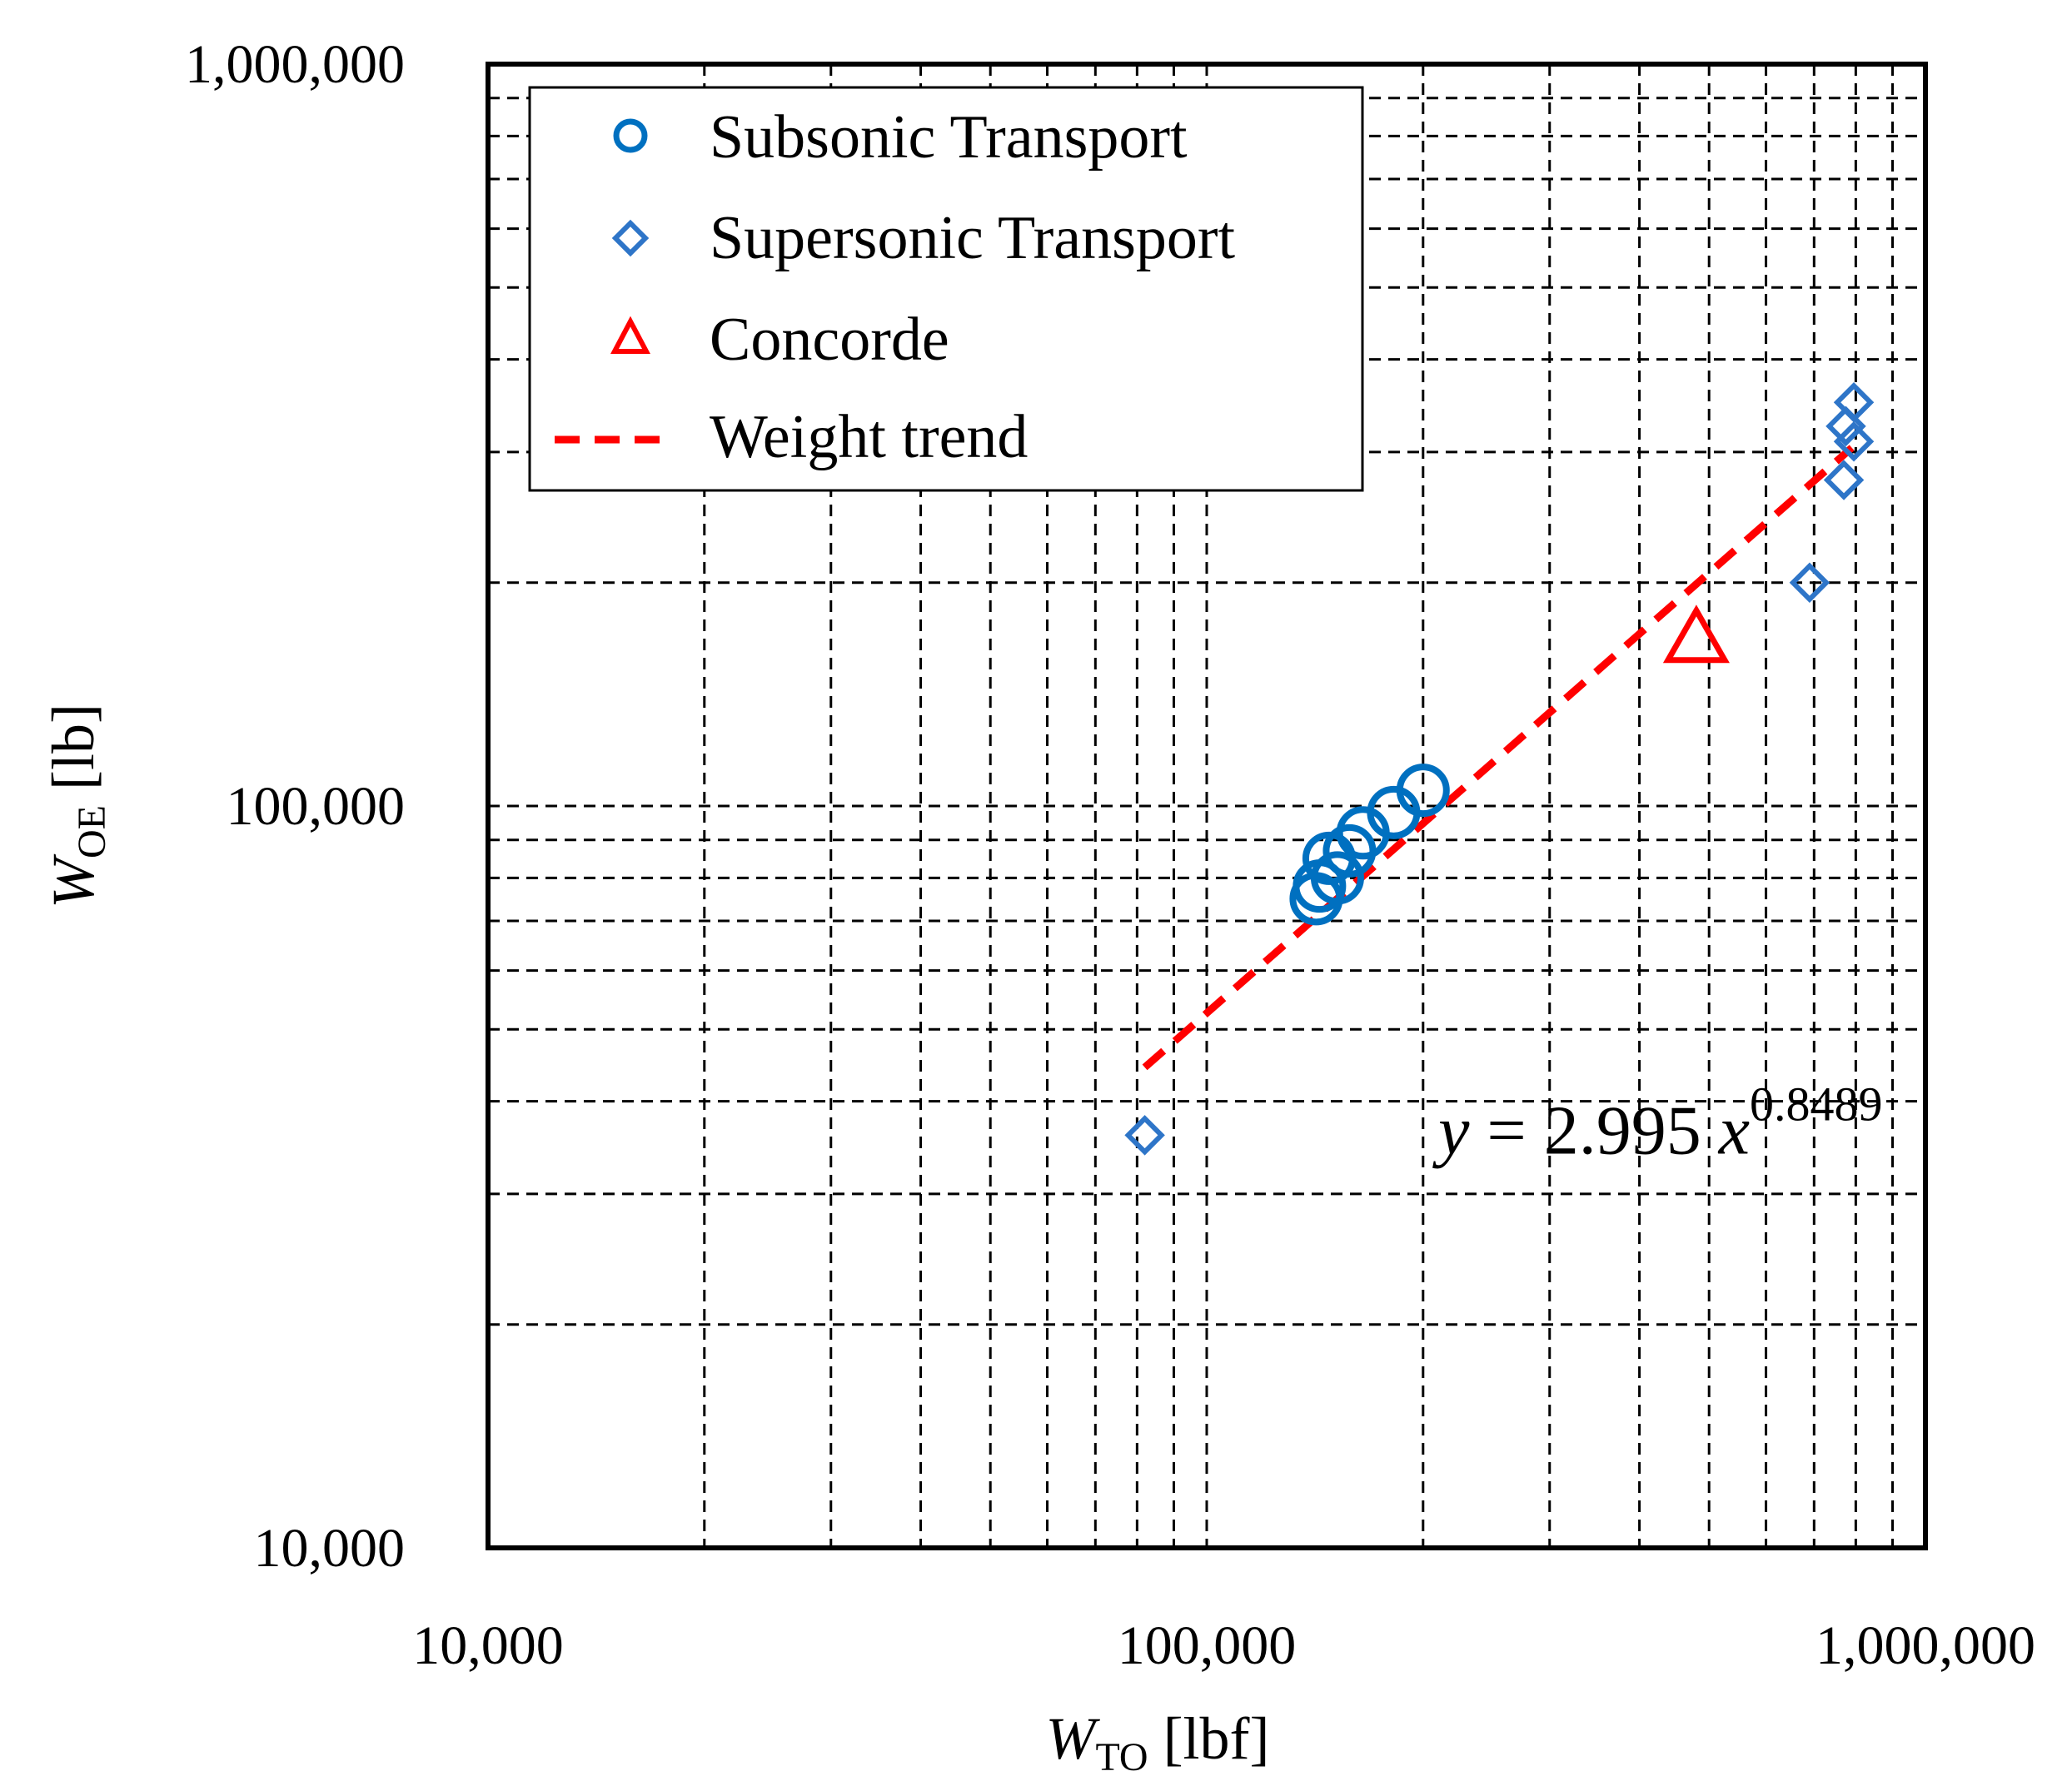 Image resolution: width=2072 pixels, height=1791 pixels. What do you see at coordinates (830, 340) in the screenshot?
I see `legend-label-concorde: Concorde` at bounding box center [830, 340].